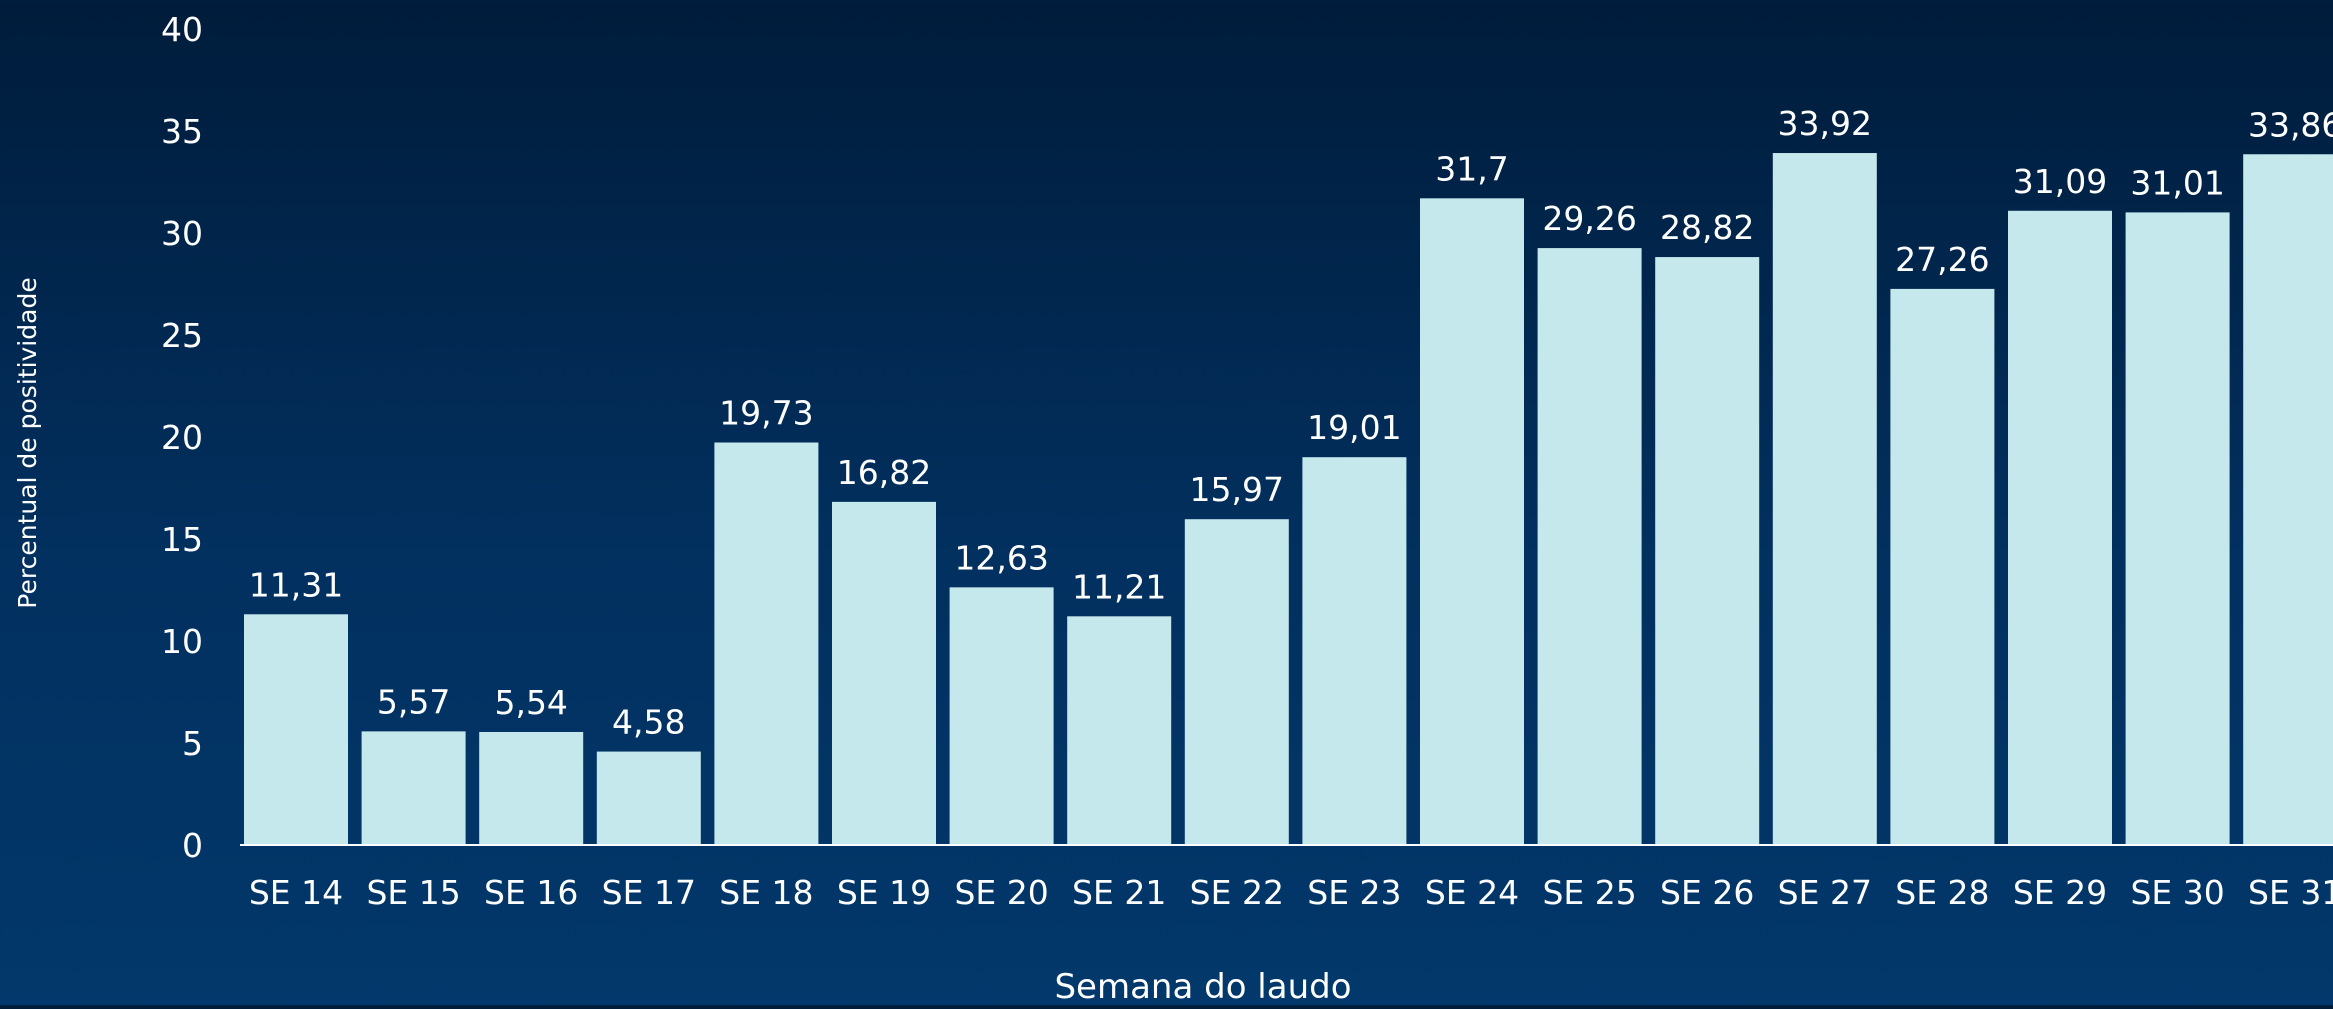 This screenshot has width=2333, height=1009. What do you see at coordinates (296, 892) in the screenshot?
I see `x-tick-label: SE 14` at bounding box center [296, 892].